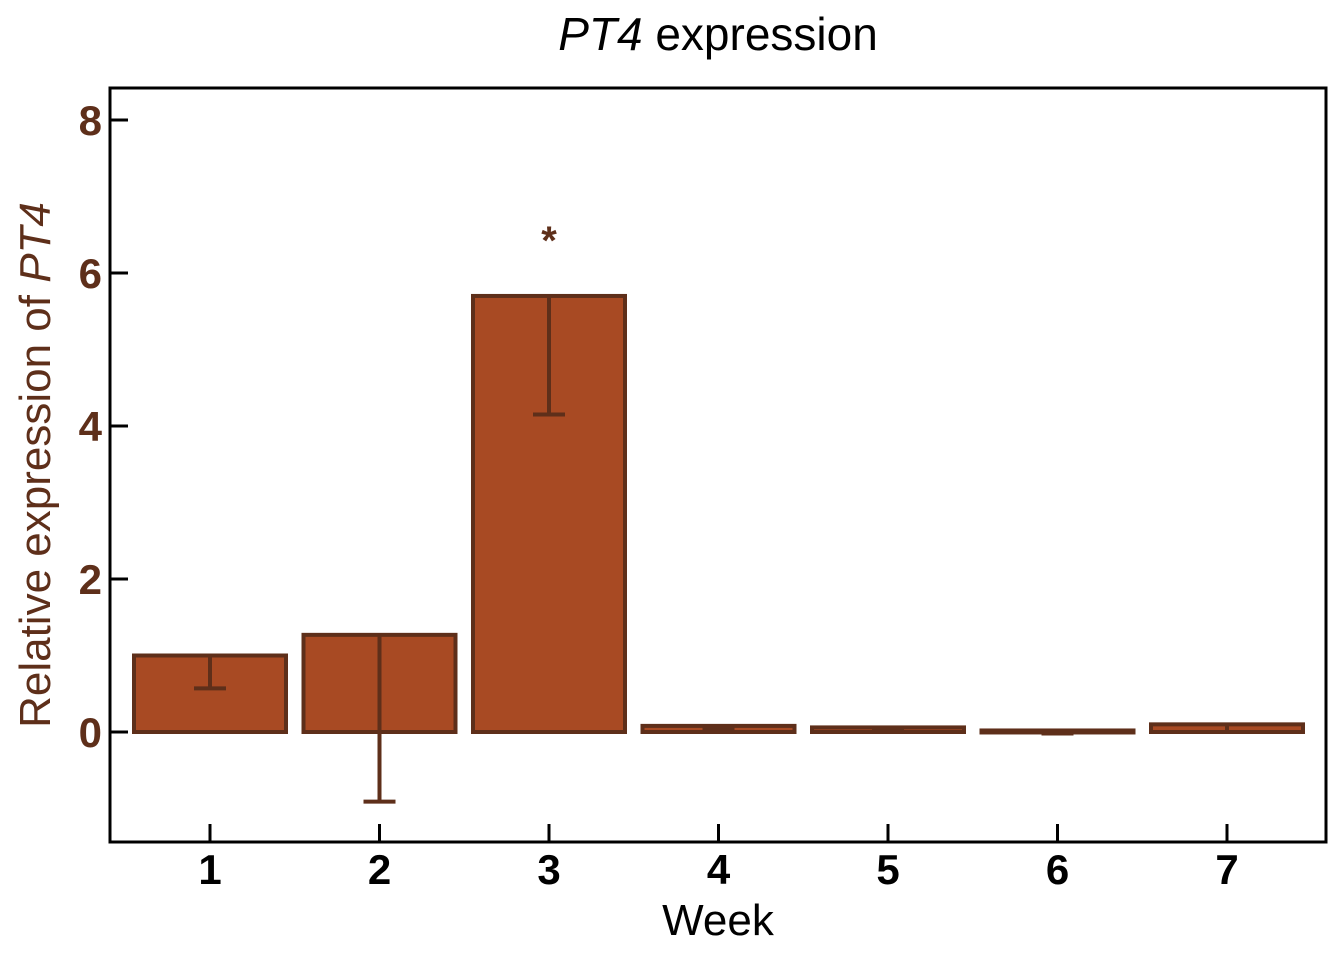  I want to click on x-tick-label-1: 1, so click(209, 869).